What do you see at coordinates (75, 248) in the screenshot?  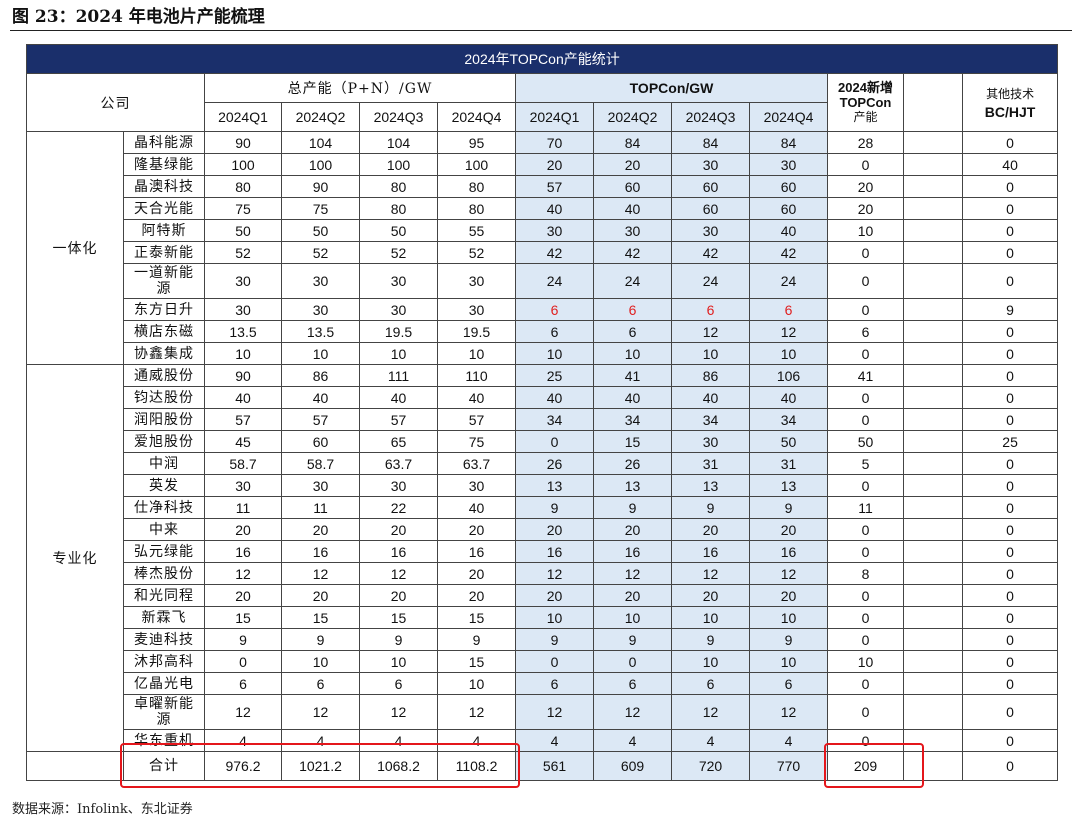 I see `category-cell: 一体化` at bounding box center [75, 248].